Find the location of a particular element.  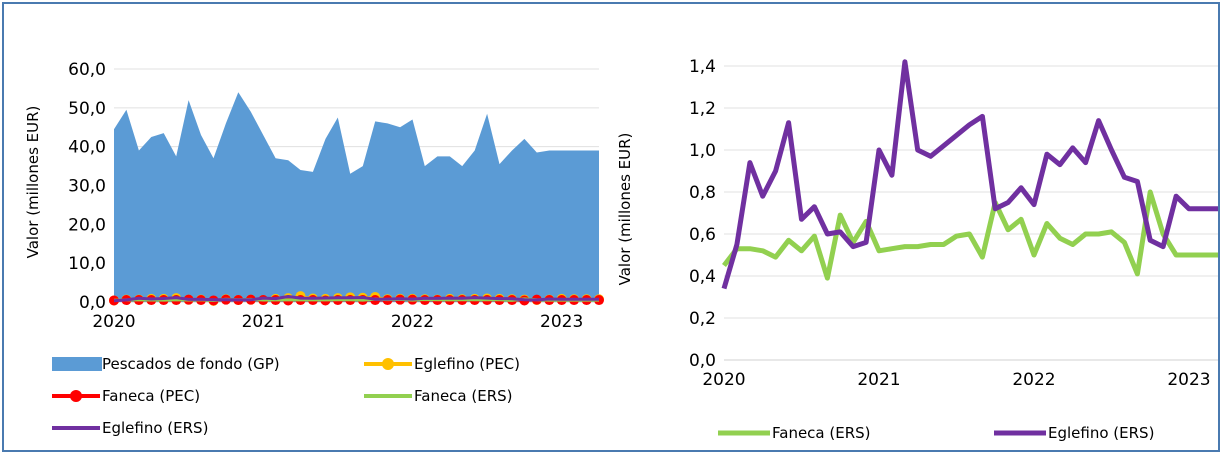

y-tick-label: 0,8 is located at coordinates (702, 193).